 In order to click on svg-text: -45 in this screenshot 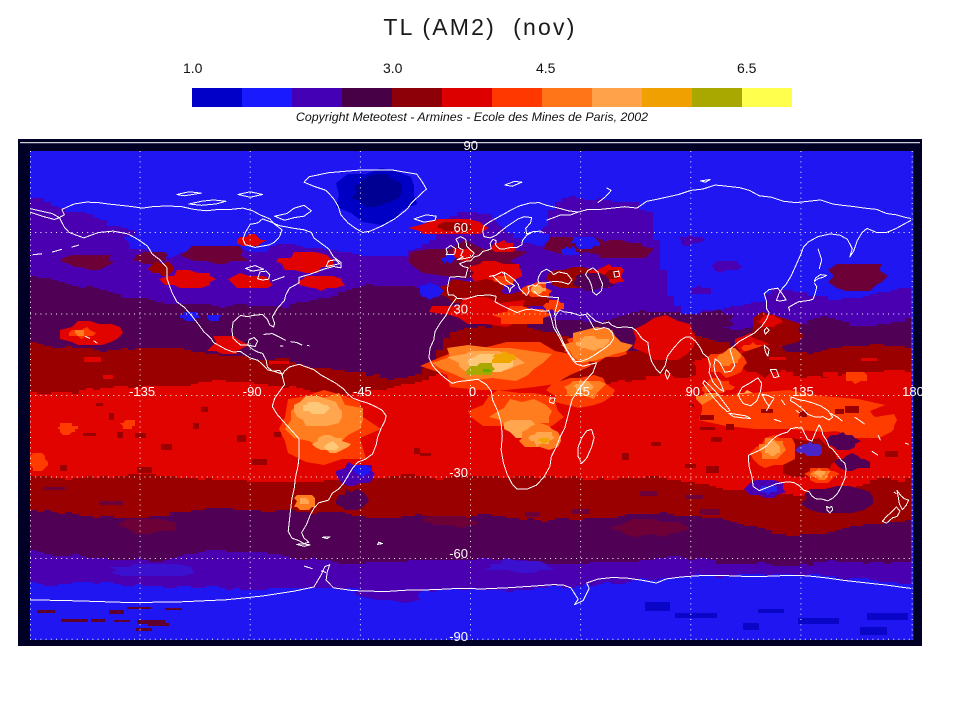, I will do `click(362, 391)`.